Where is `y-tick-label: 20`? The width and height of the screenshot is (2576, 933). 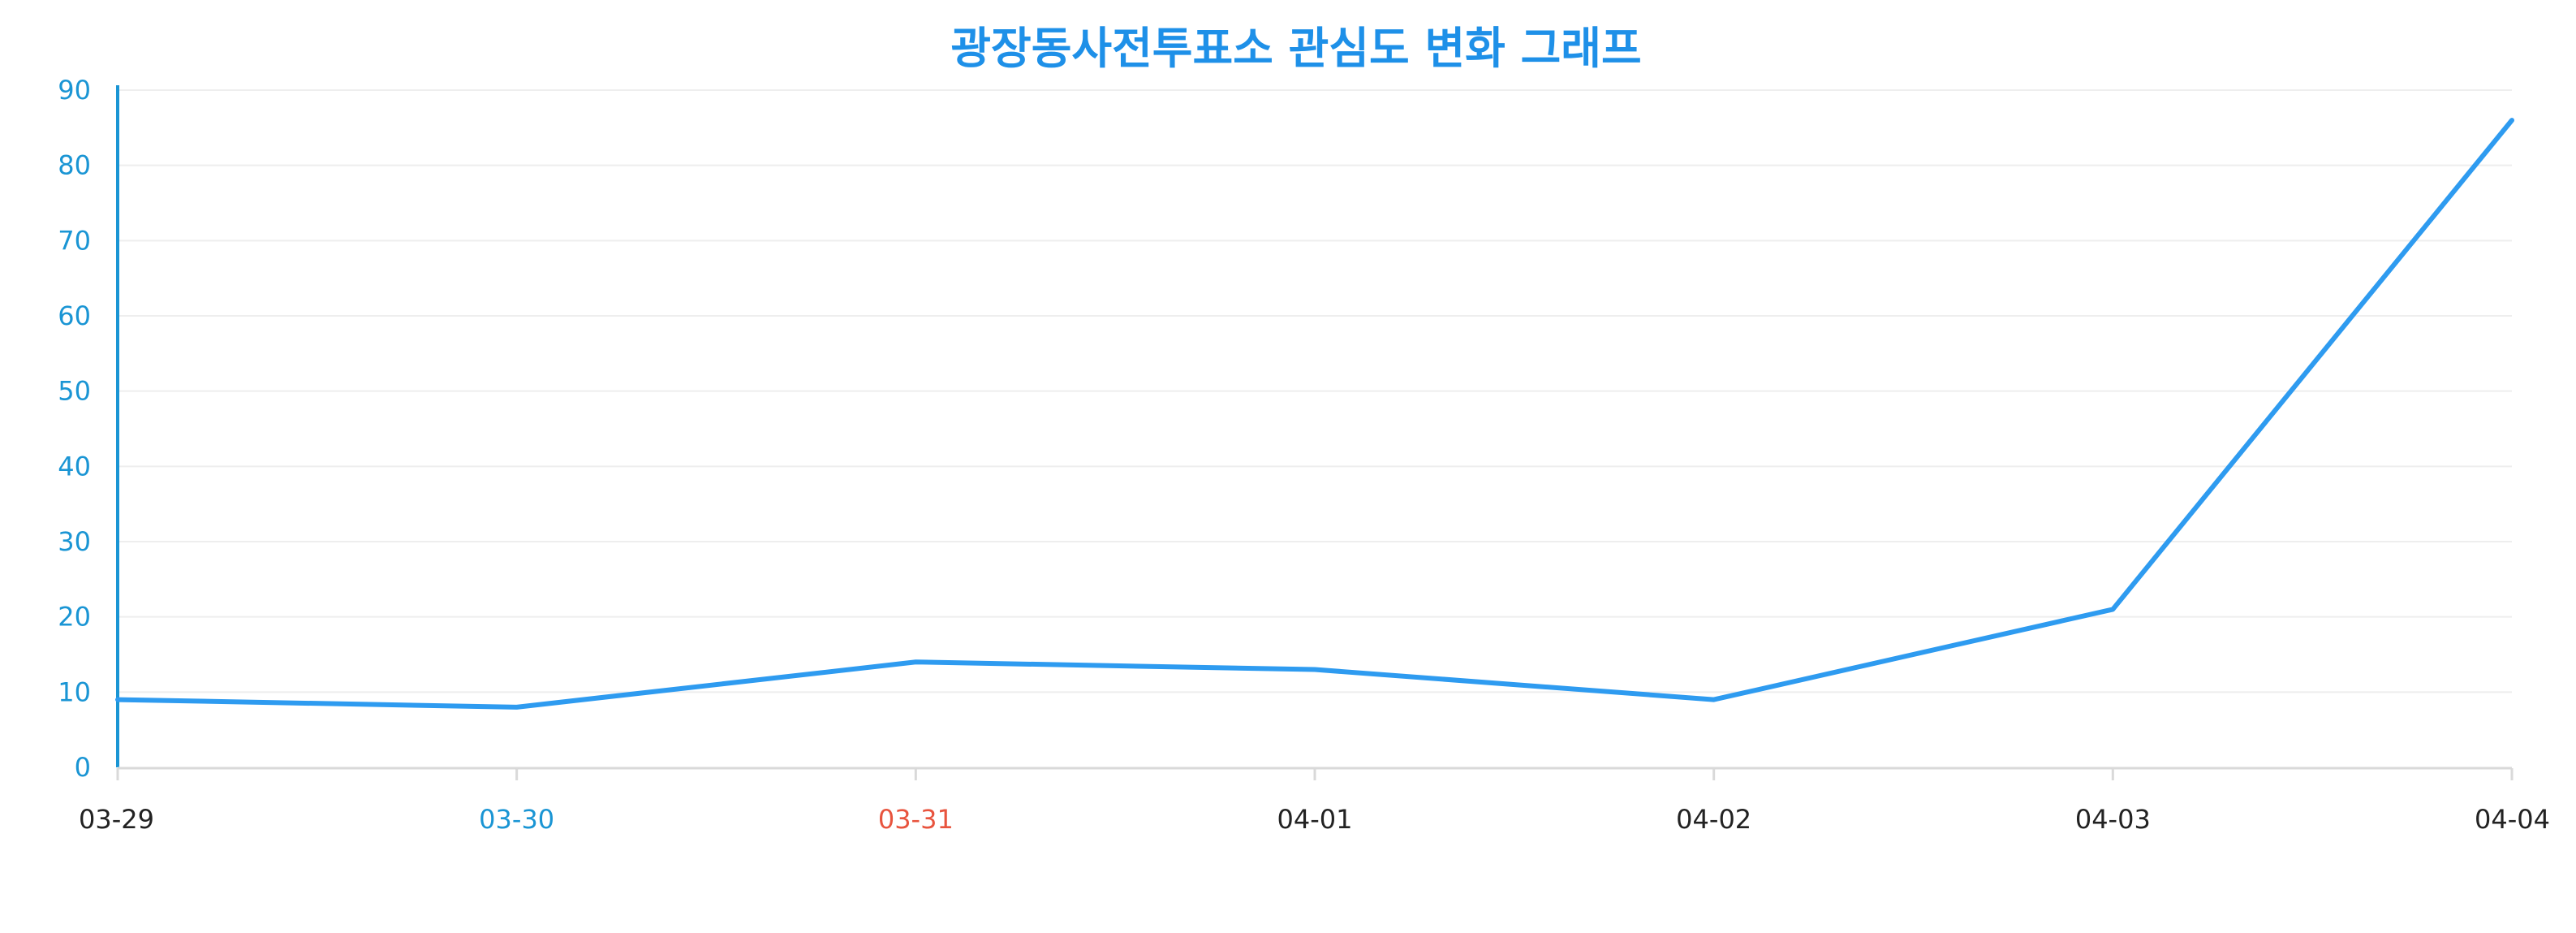 y-tick-label: 20 is located at coordinates (75, 617).